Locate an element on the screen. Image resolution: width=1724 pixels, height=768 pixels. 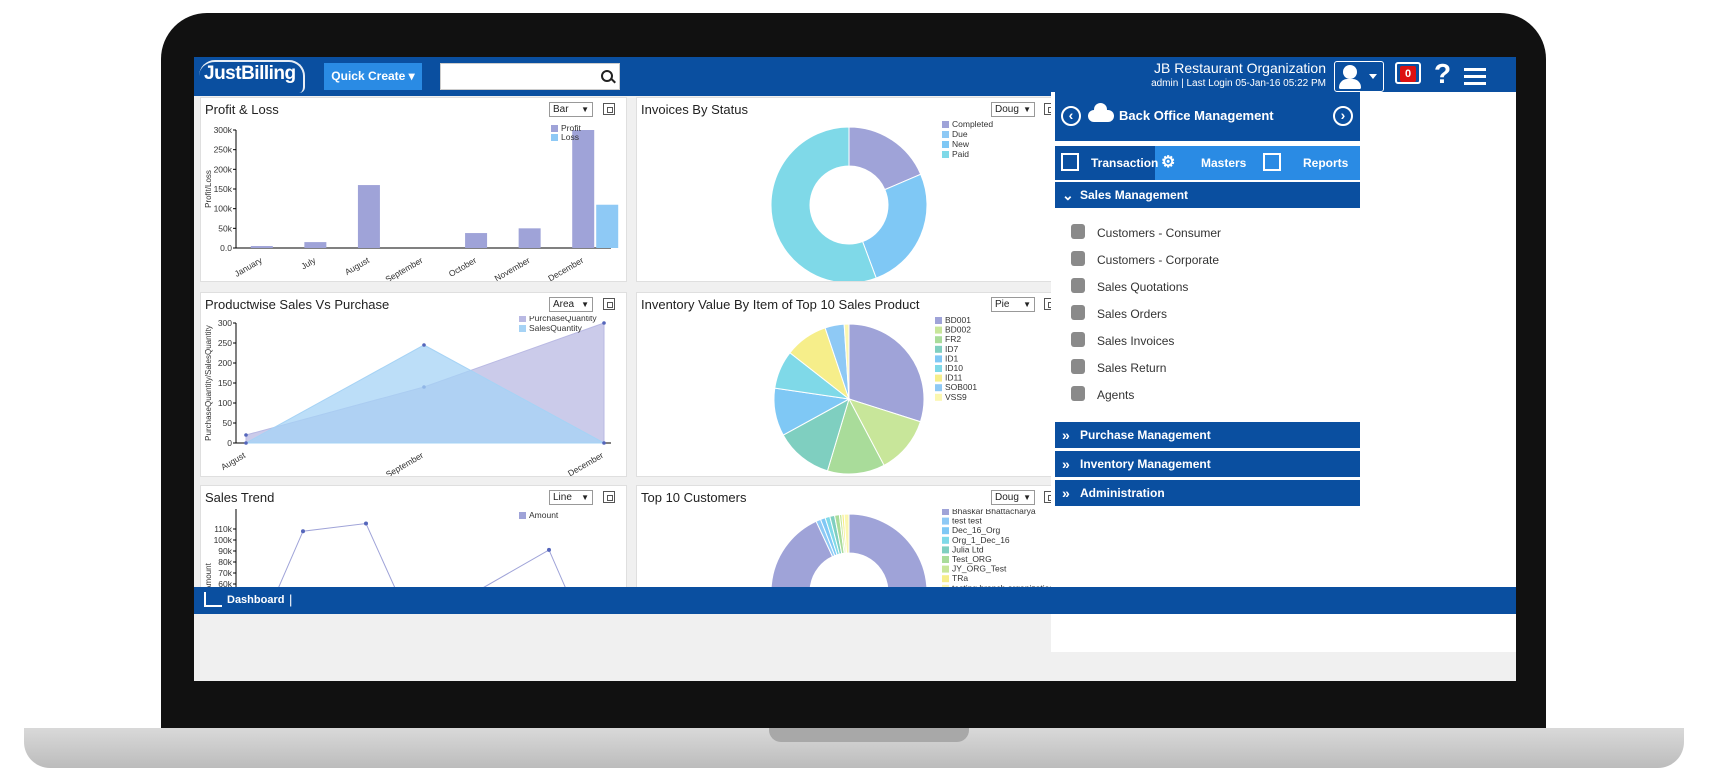
y-tick-label: 200 is located at coordinates (225, 363).